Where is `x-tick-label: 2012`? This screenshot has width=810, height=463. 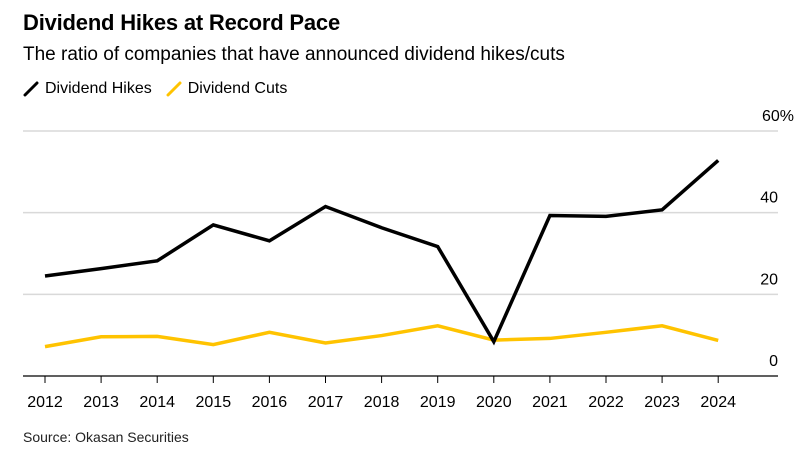 x-tick-label: 2012 is located at coordinates (45, 402).